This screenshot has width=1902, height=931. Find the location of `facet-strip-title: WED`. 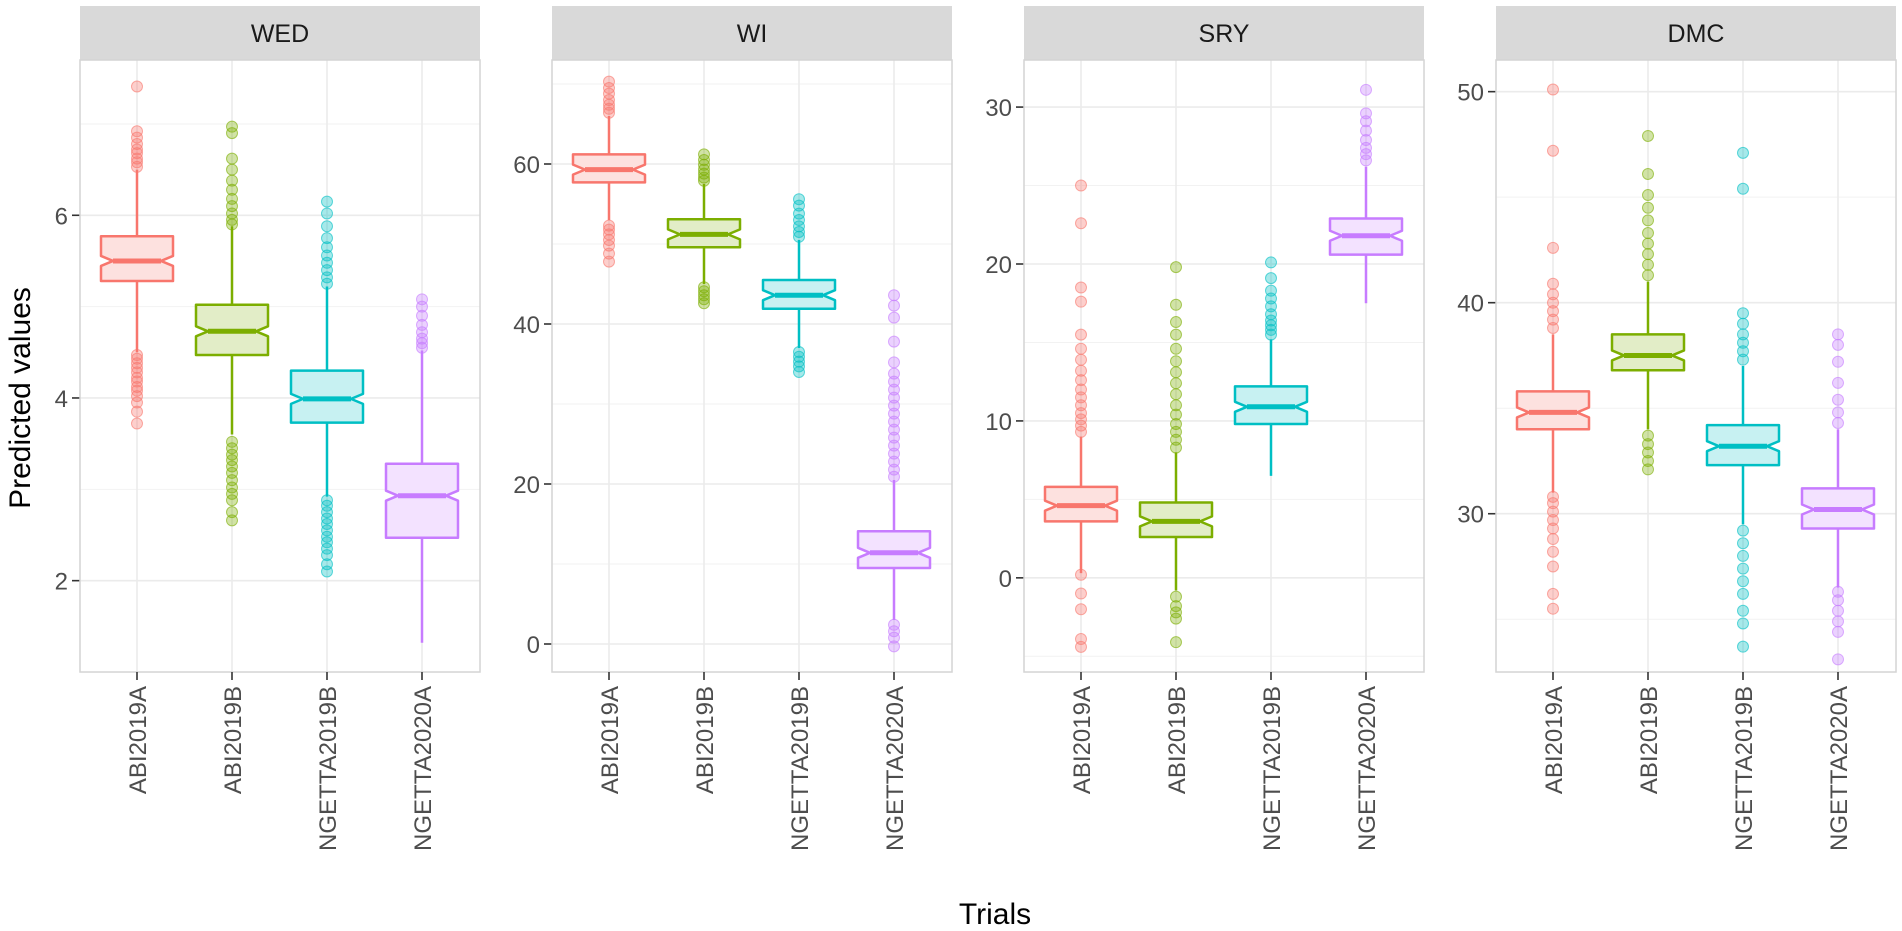

facet-strip-title: WED is located at coordinates (280, 34).